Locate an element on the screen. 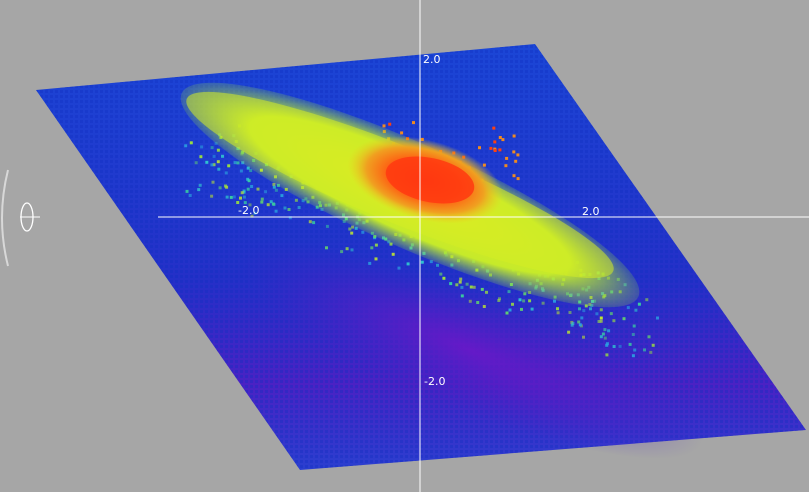 Image resolution: width=809 pixels, height=492 pixels. rotation-arc is located at coordinates (5, 218).